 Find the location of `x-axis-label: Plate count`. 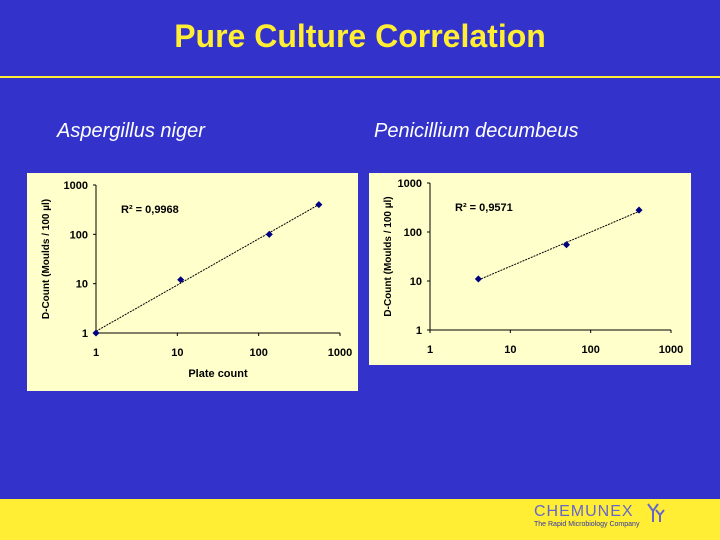

x-axis-label: Plate count is located at coordinates (218, 374).